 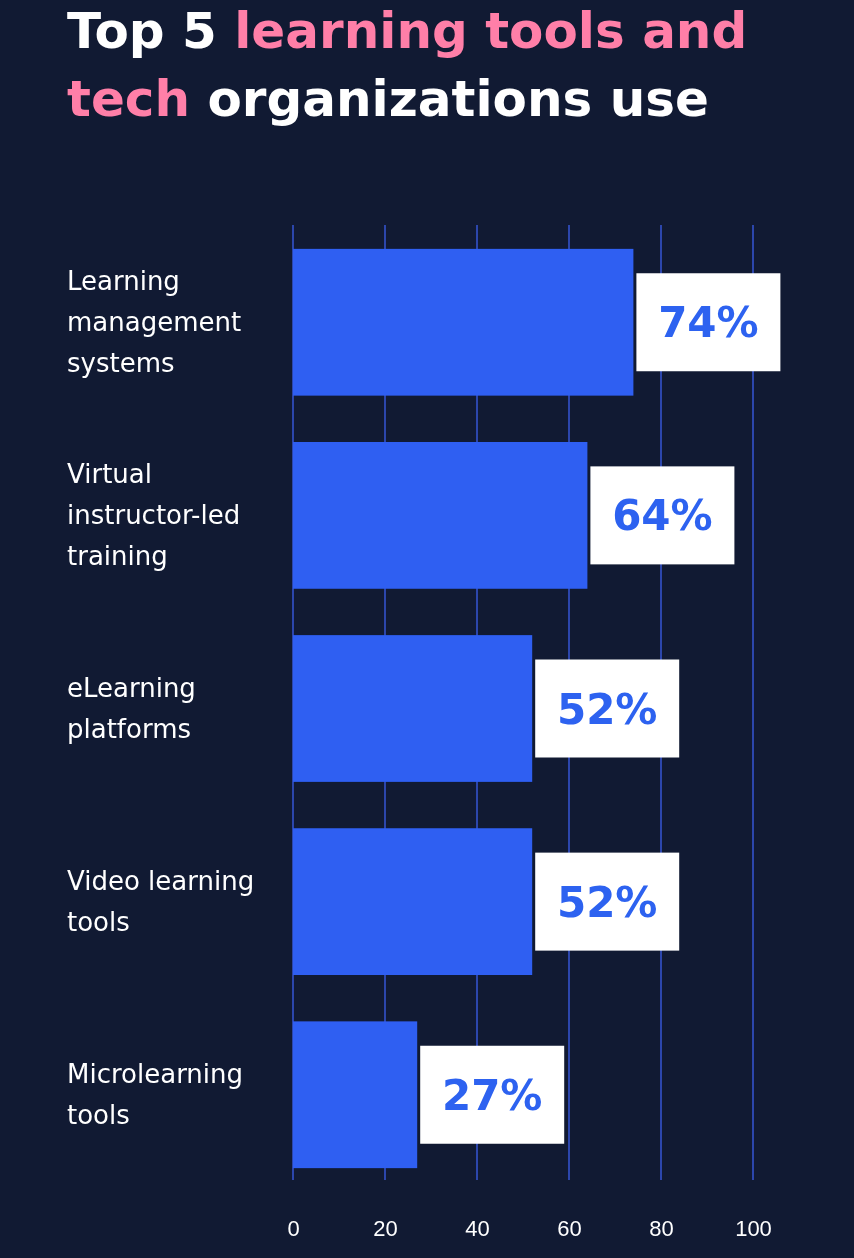 I want to click on y-tick-label: eLearning platforms, so click(x=131, y=708).